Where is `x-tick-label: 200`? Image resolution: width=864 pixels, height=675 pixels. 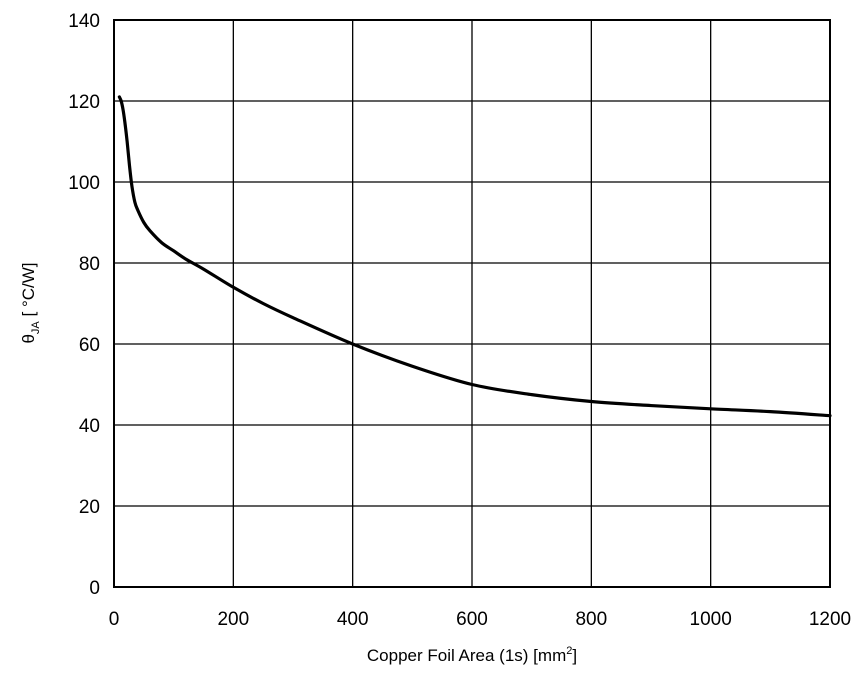 x-tick-label: 200 is located at coordinates (233, 619).